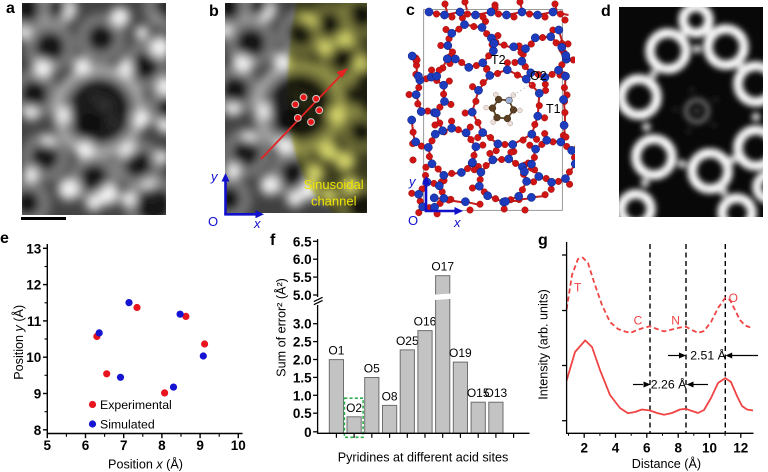 The height and width of the screenshot is (472, 768). Describe the element at coordinates (372, 369) in the screenshot. I see `svg-text: O5` at that location.